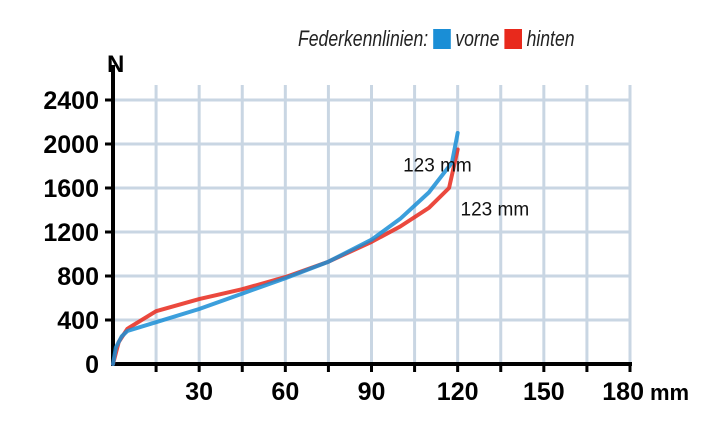 This screenshot has width=712, height=432. Describe the element at coordinates (550, 38) in the screenshot. I see `legend-label-hinten: hinten` at that location.